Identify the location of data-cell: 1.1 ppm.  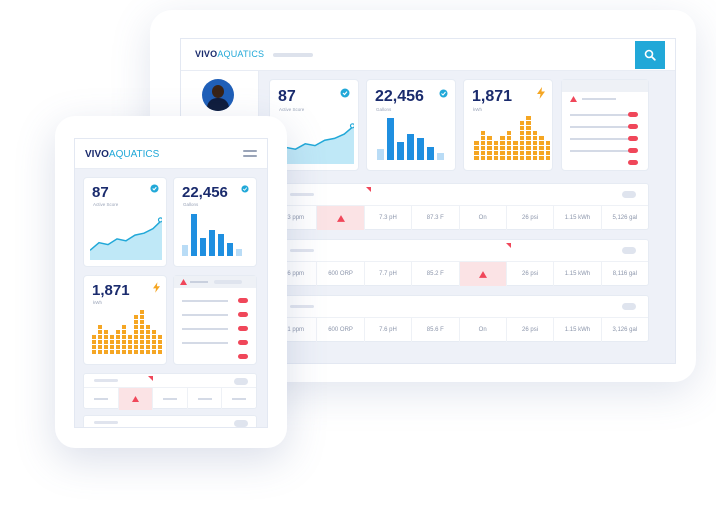
(294, 330).